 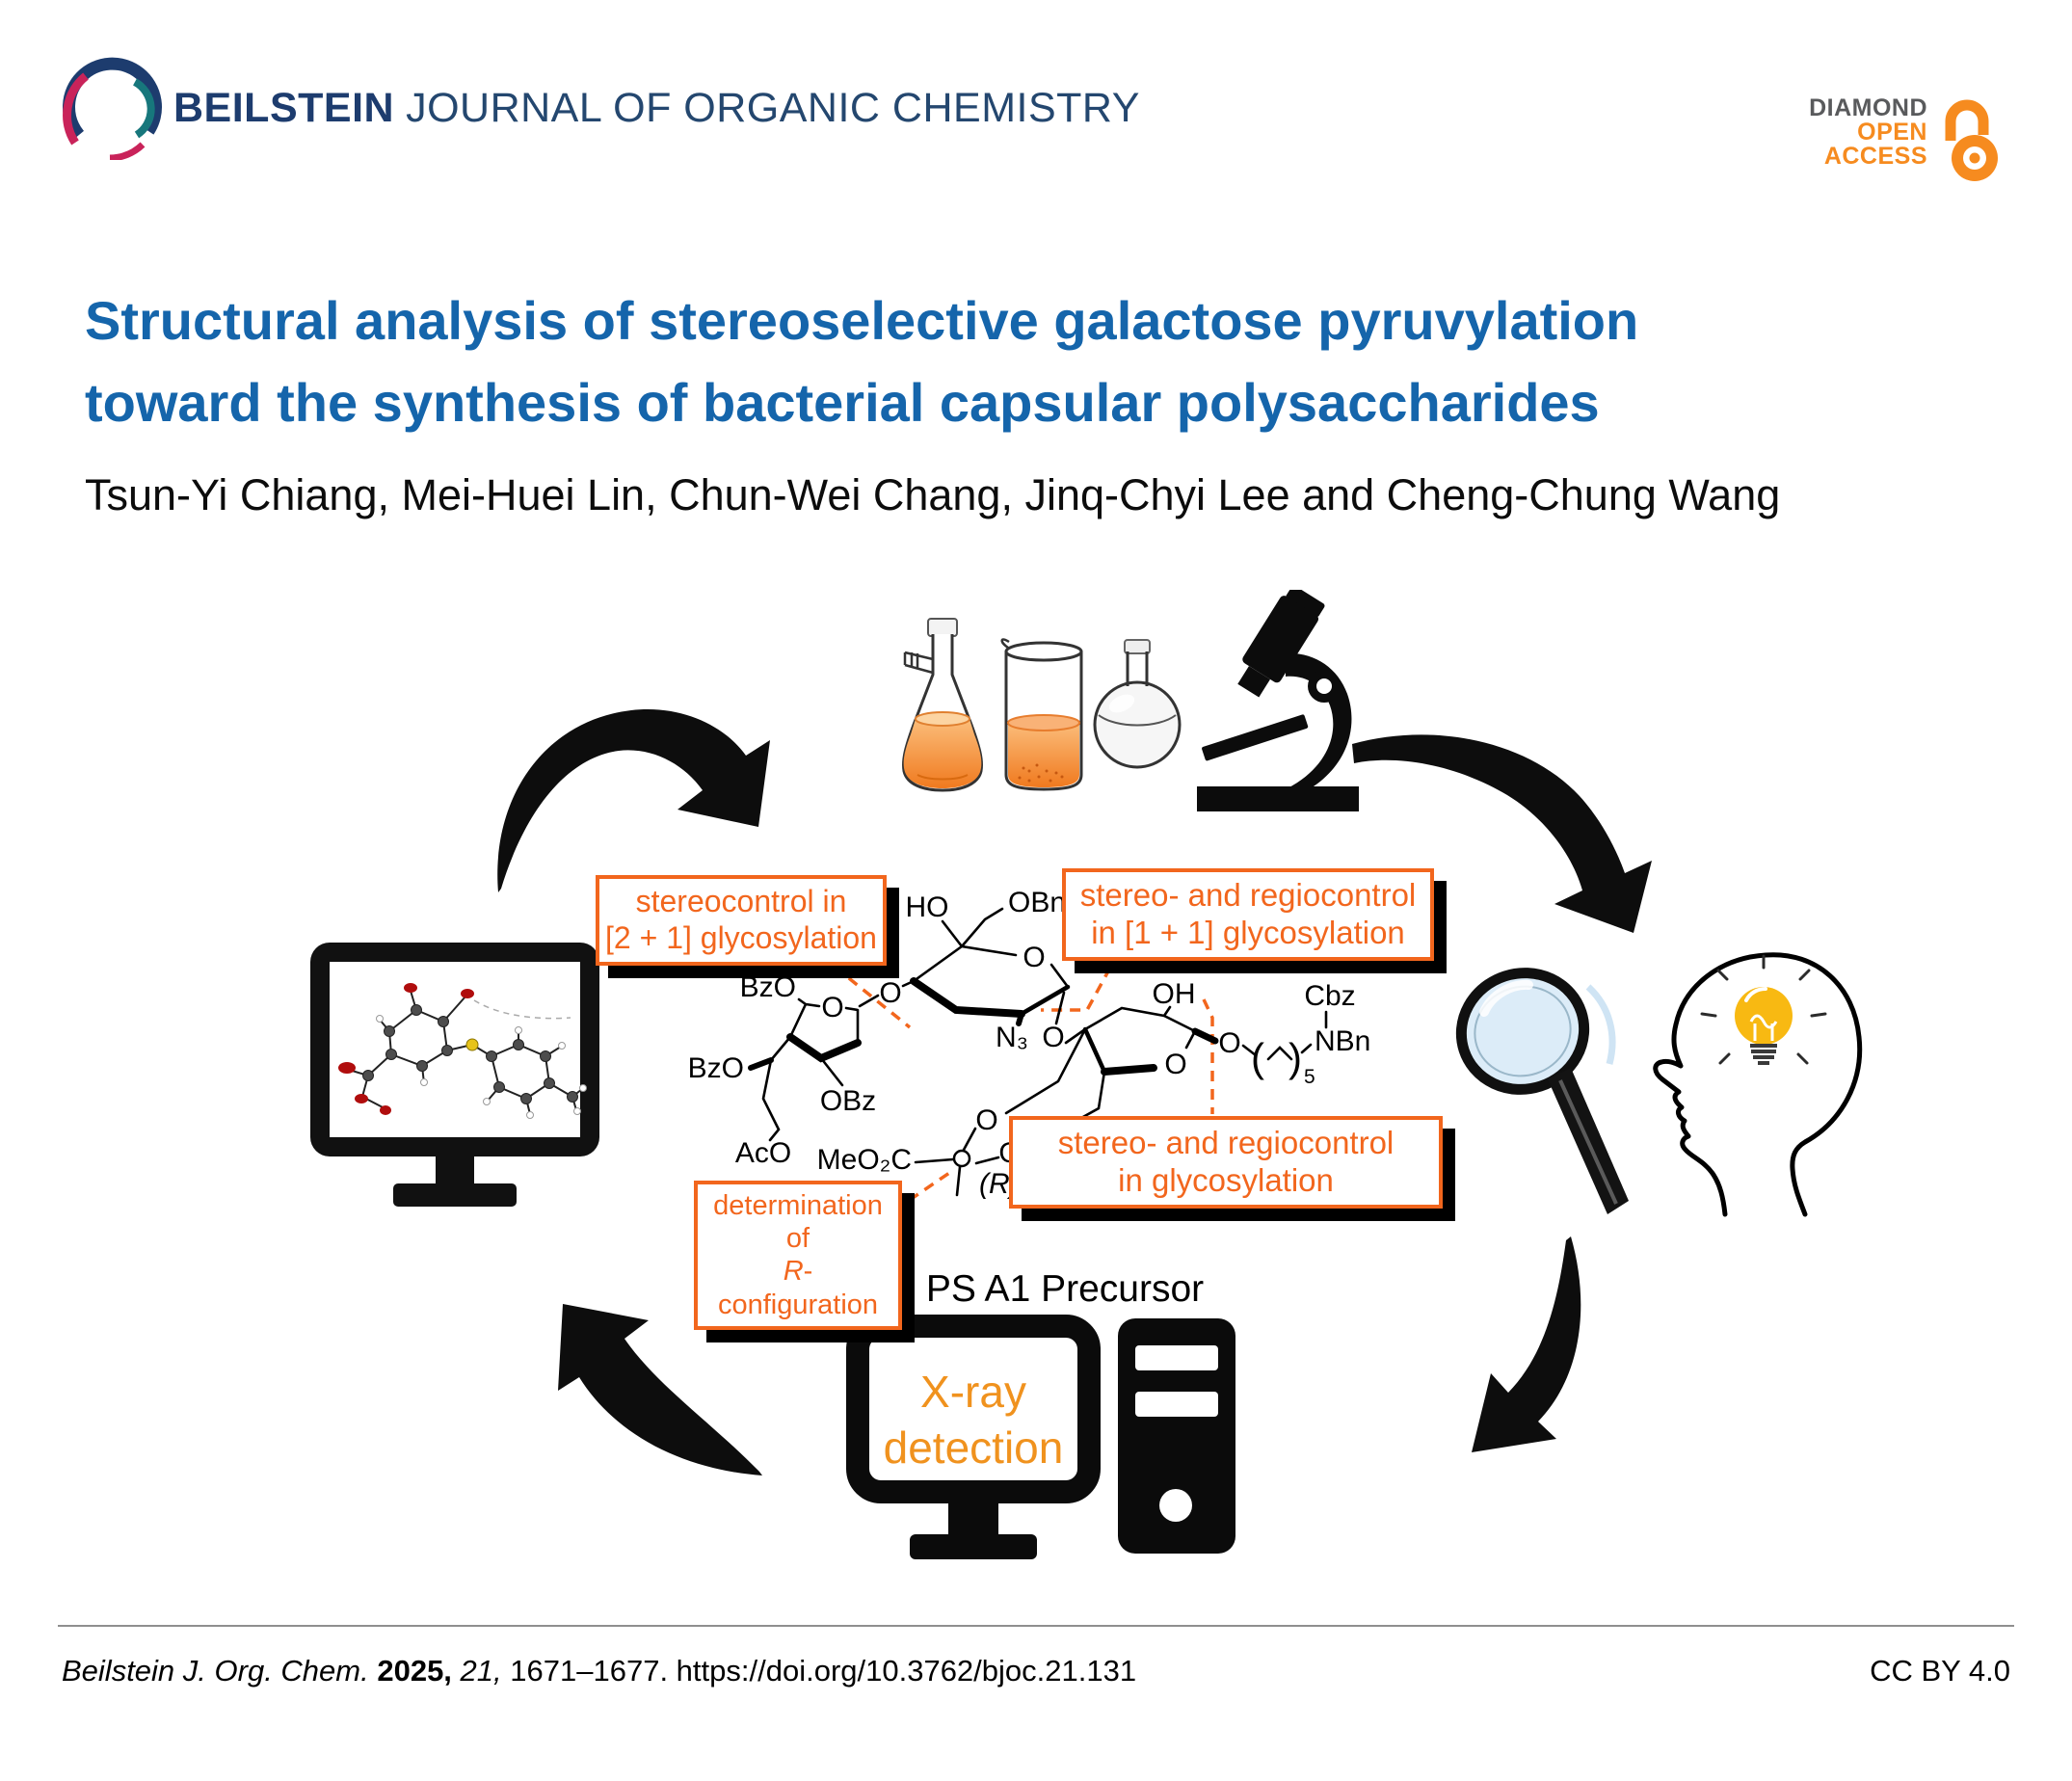 I want to click on callout-text: [2 + 1] glycosylation, so click(x=741, y=937).